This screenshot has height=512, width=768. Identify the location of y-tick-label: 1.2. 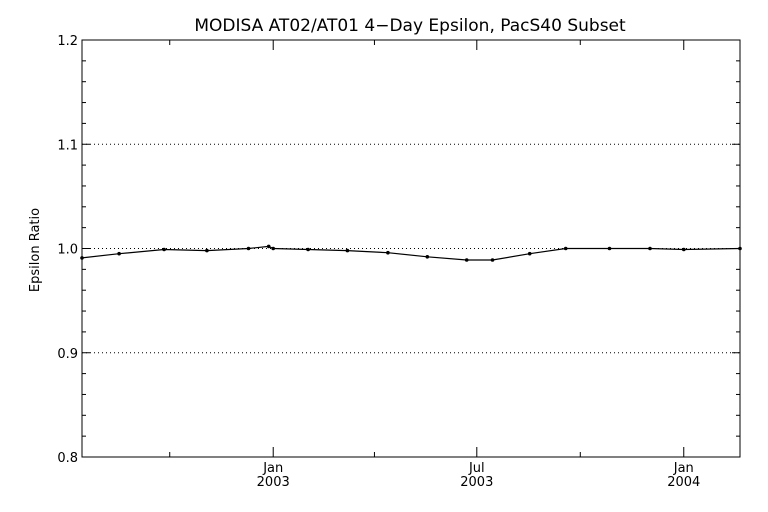
(67, 41).